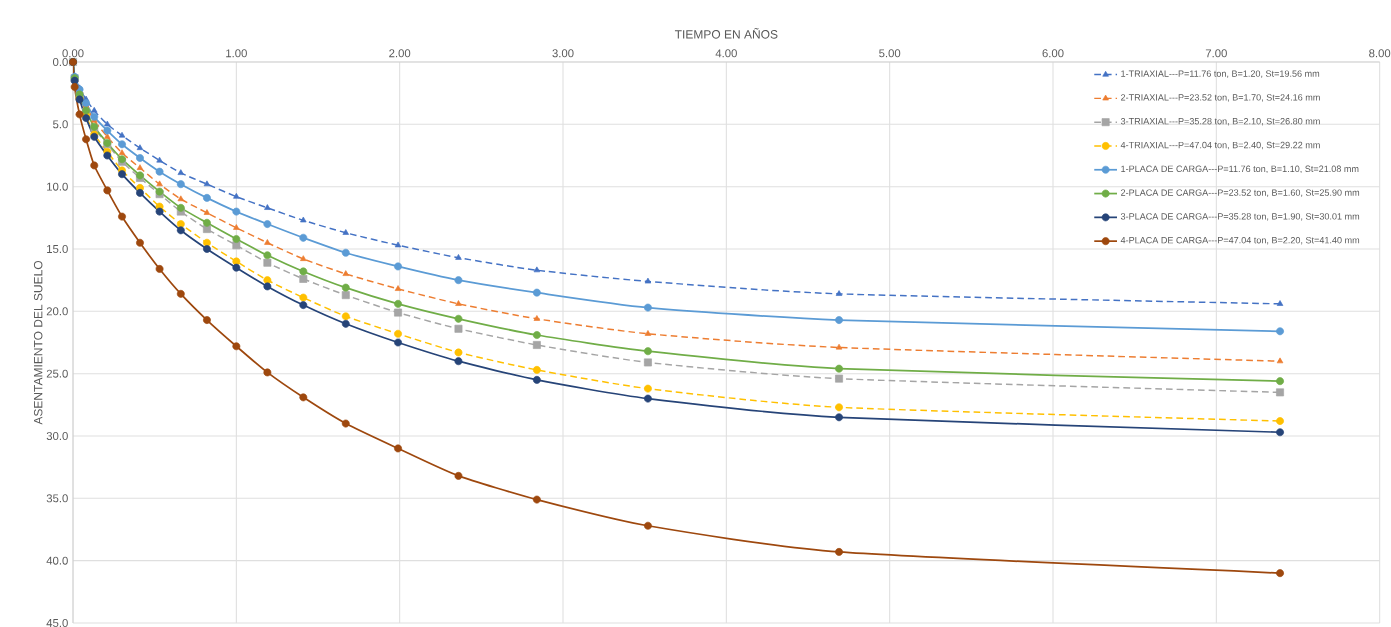 This screenshot has width=1391, height=627. I want to click on x-axis-title: TIEMPO EN AÑOS, so click(726, 33).